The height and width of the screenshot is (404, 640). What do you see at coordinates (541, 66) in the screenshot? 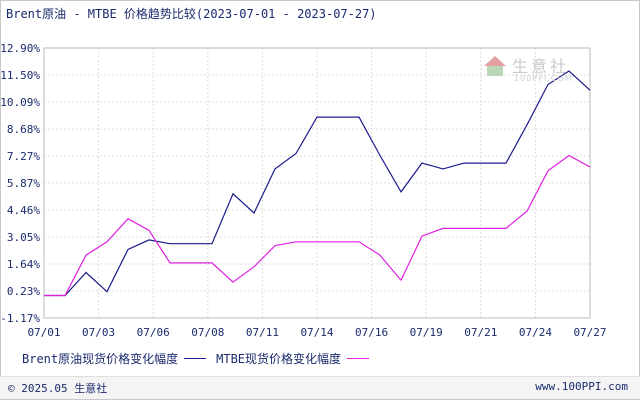
I see `watermark-name: 生意社` at bounding box center [541, 66].